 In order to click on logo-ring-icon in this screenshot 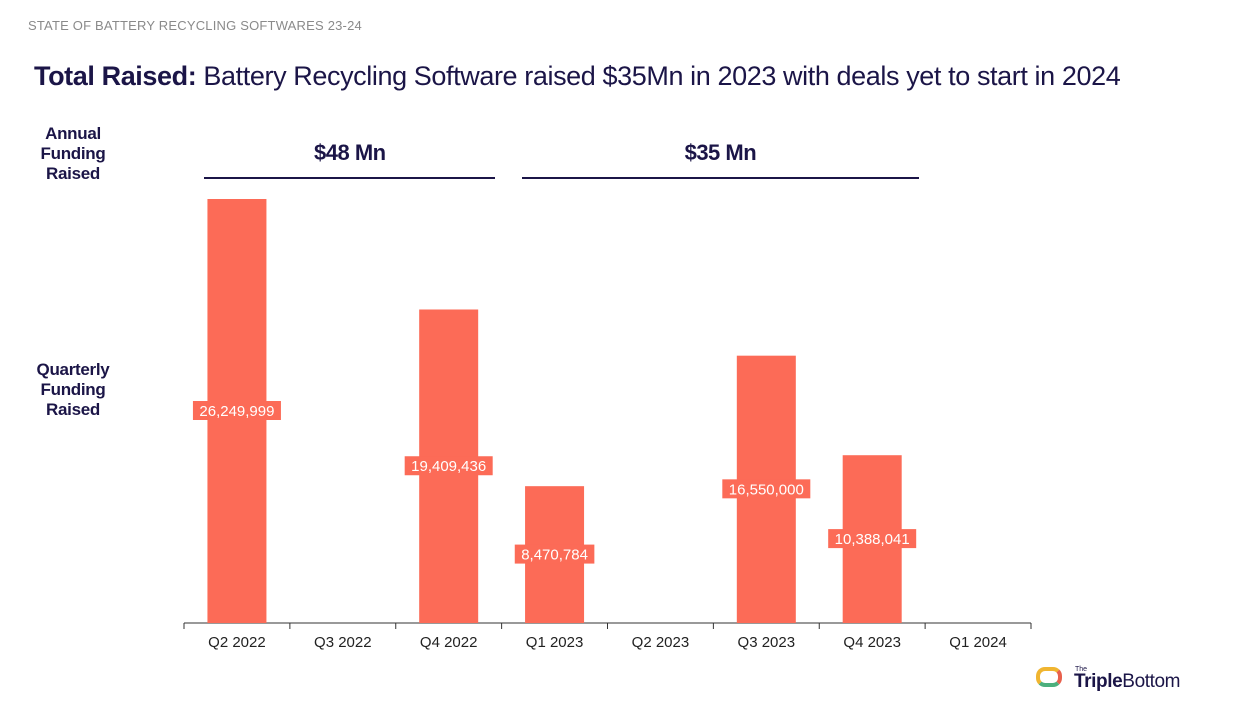, I will do `click(1049, 677)`.